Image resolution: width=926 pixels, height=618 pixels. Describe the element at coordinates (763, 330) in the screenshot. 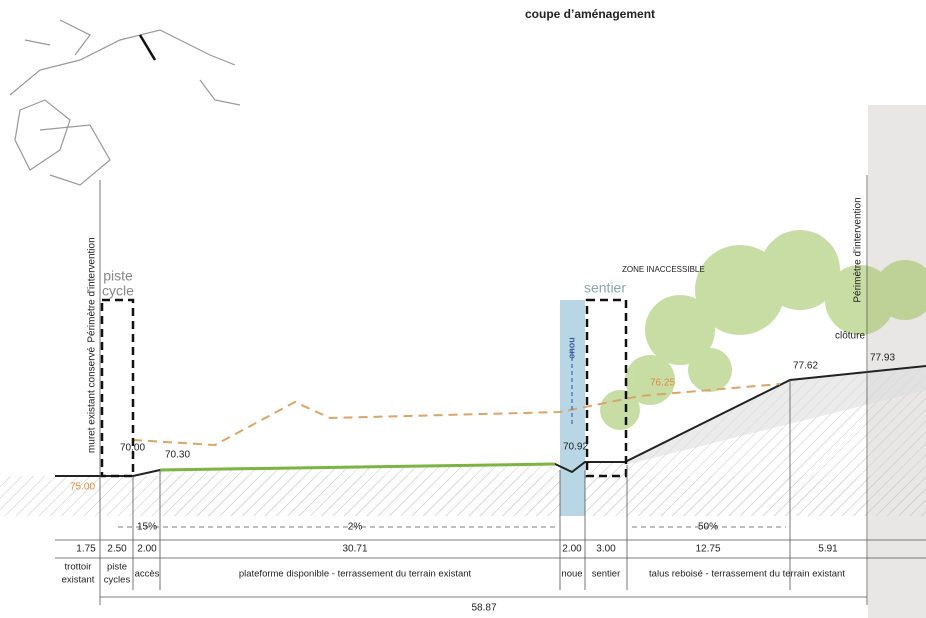

I see `trees` at that location.